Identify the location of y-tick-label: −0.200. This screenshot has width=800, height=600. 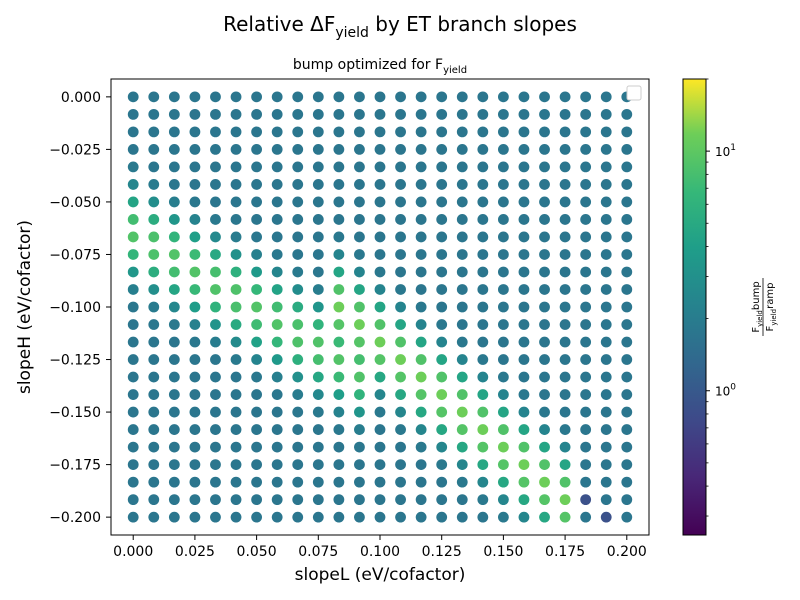
(75, 518).